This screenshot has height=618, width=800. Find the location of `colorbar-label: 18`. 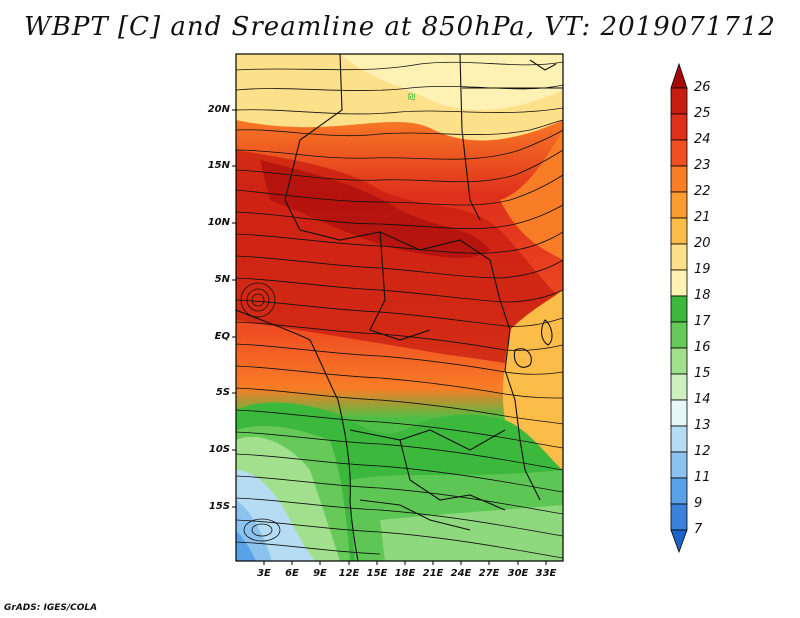

colorbar-label: 18 is located at coordinates (702, 295).